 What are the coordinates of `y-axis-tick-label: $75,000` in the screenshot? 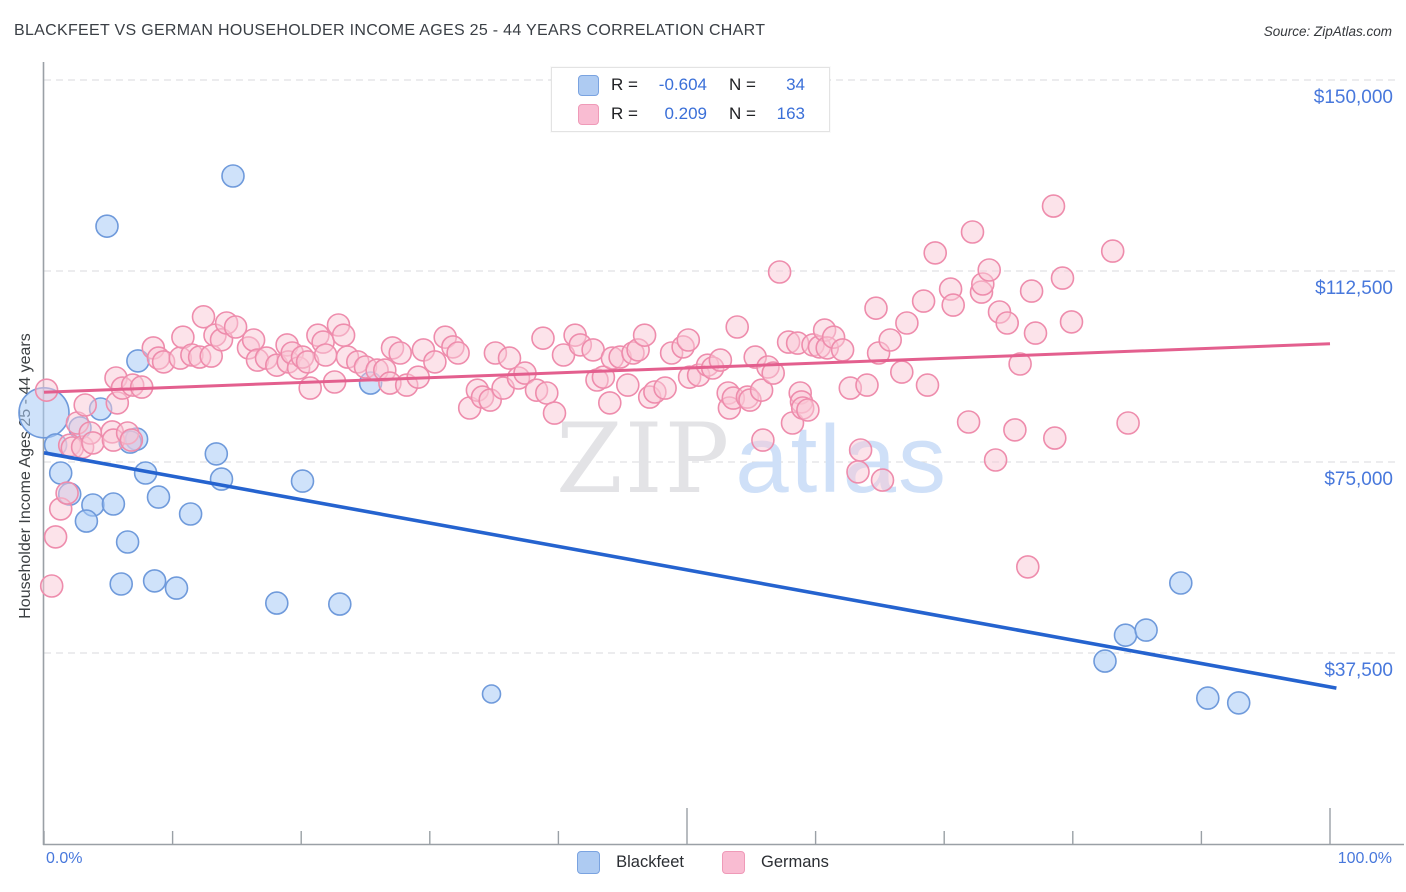 It's located at (1358, 479).